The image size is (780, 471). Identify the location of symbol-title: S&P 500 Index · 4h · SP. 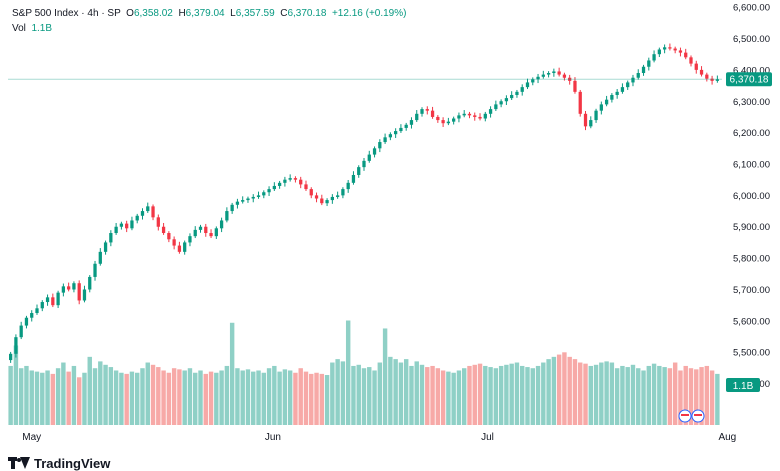
(66, 13).